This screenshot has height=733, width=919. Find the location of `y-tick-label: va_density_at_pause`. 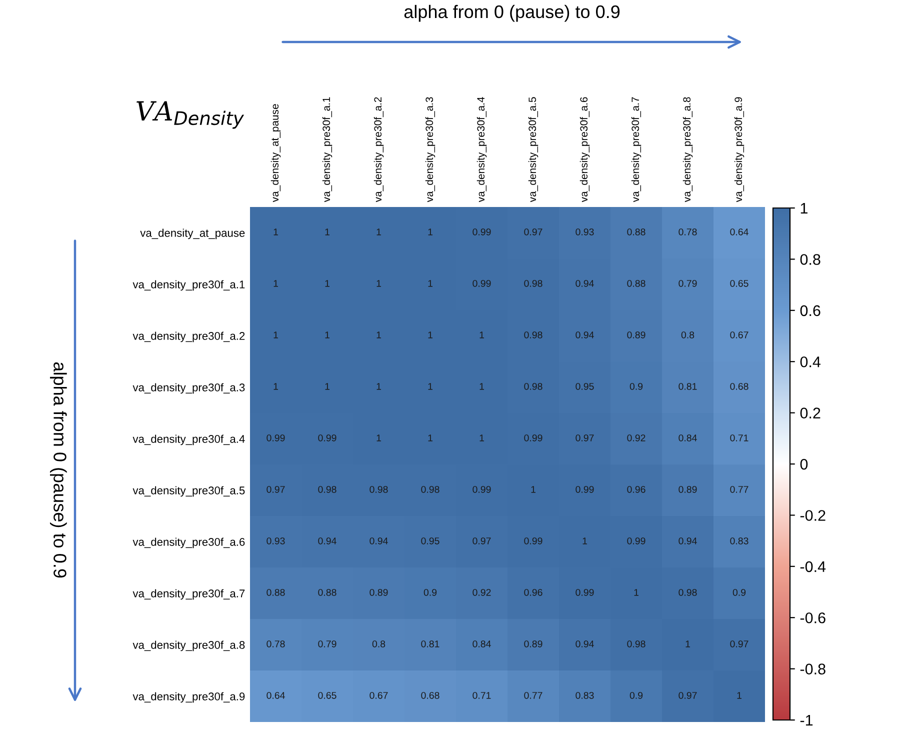

y-tick-label: va_density_at_pause is located at coordinates (192, 234).